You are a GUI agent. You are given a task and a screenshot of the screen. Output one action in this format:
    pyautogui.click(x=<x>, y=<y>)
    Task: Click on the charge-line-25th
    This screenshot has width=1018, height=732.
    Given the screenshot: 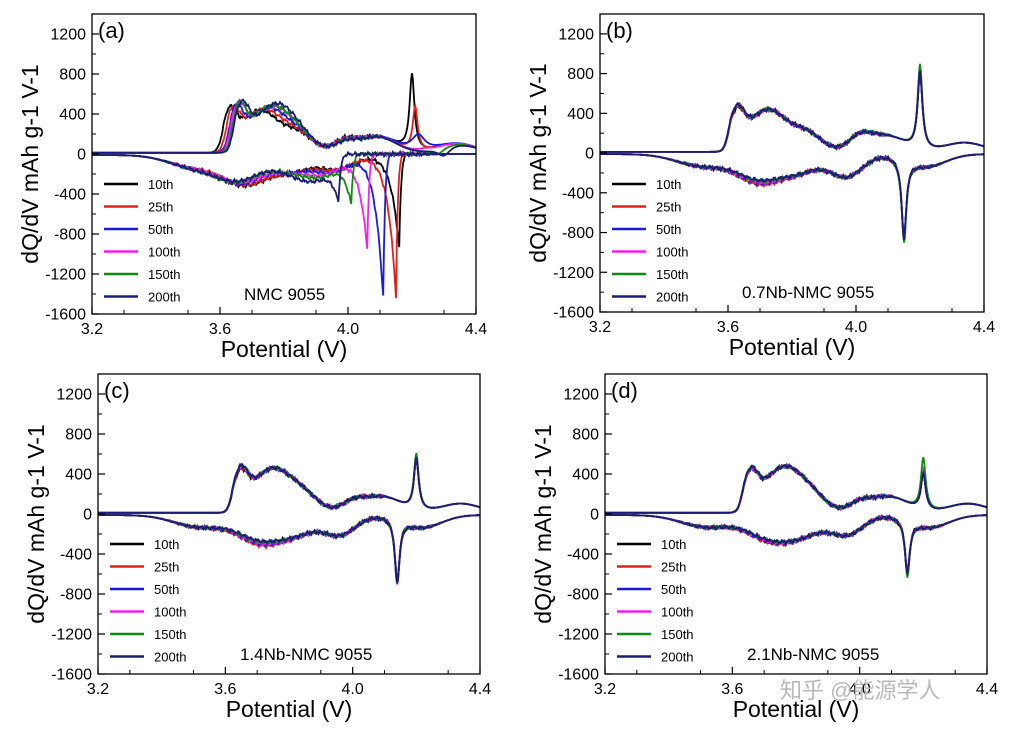 What is the action you would take?
    pyautogui.click(x=792, y=111)
    